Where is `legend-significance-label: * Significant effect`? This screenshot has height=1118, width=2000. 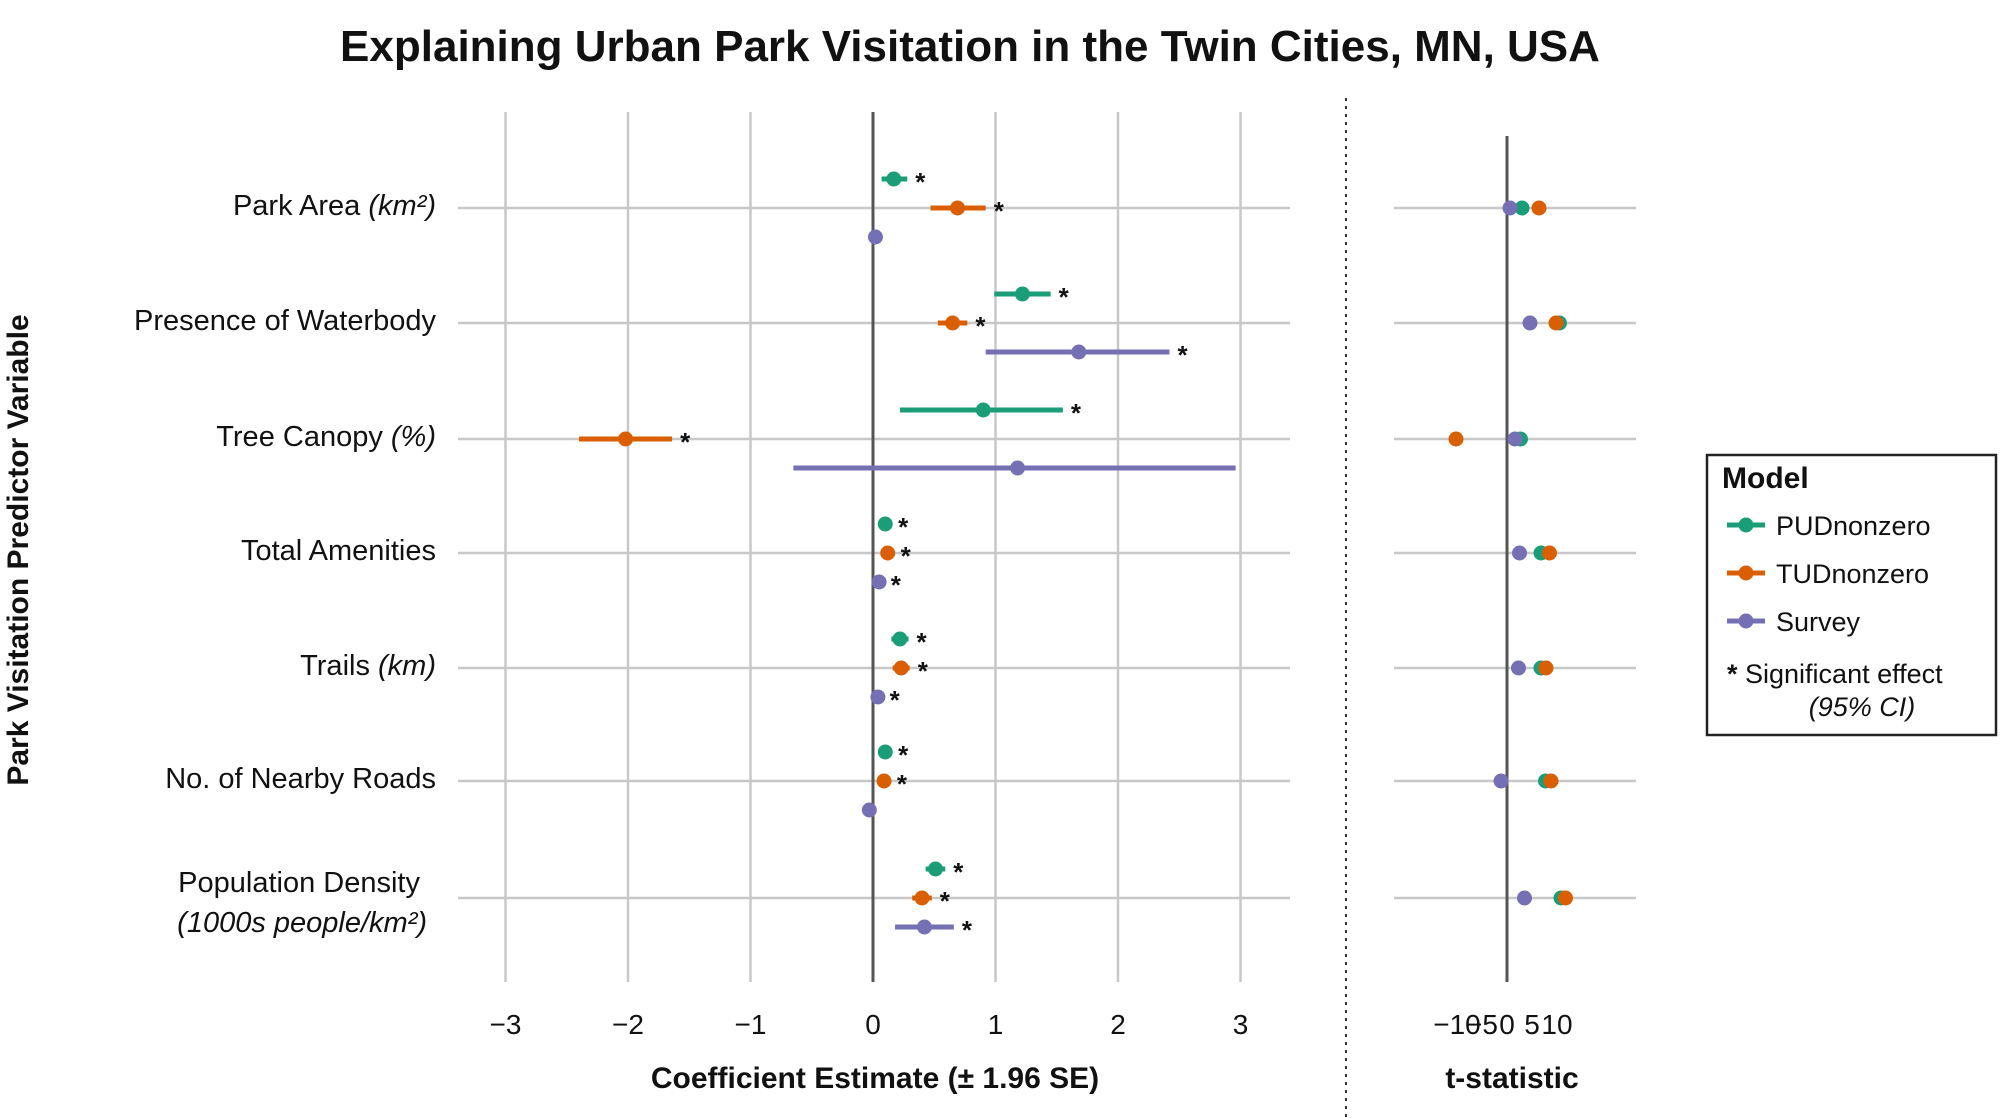
legend-significance-label: * Significant effect is located at coordinates (1835, 674).